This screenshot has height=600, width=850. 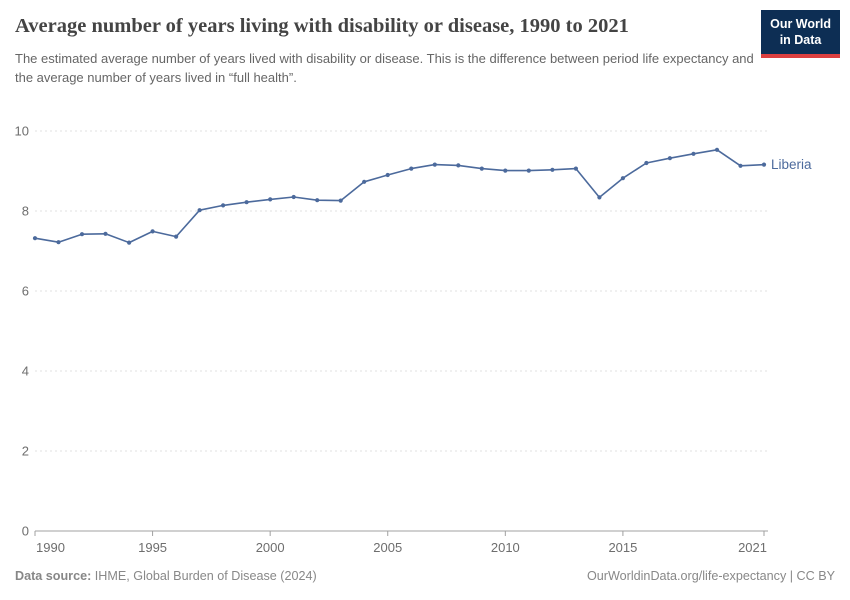 I want to click on y-axis-tick-label: 2, so click(x=25, y=451).